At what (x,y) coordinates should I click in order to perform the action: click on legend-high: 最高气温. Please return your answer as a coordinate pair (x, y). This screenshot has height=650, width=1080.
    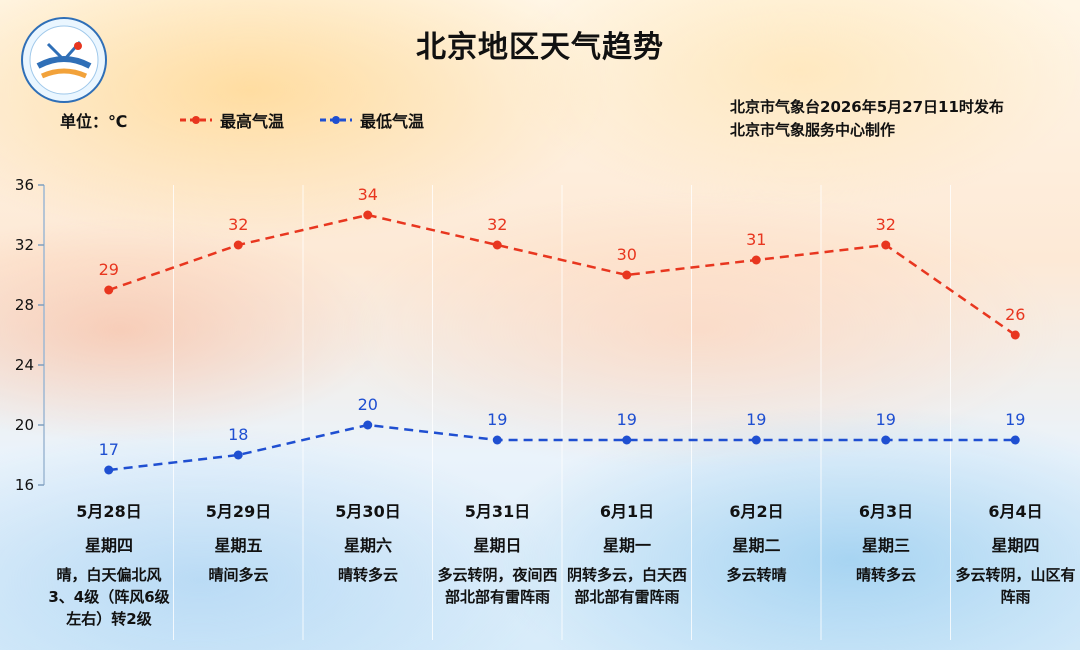
    Looking at the image, I should click on (231, 120).